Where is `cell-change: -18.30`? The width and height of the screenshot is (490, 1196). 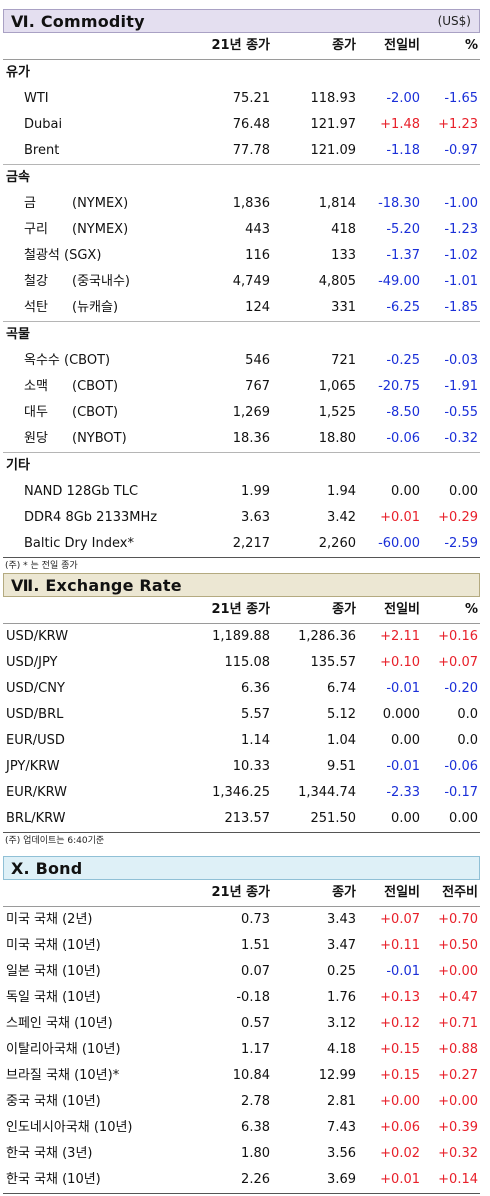
cell-change: -18.30 is located at coordinates (399, 203).